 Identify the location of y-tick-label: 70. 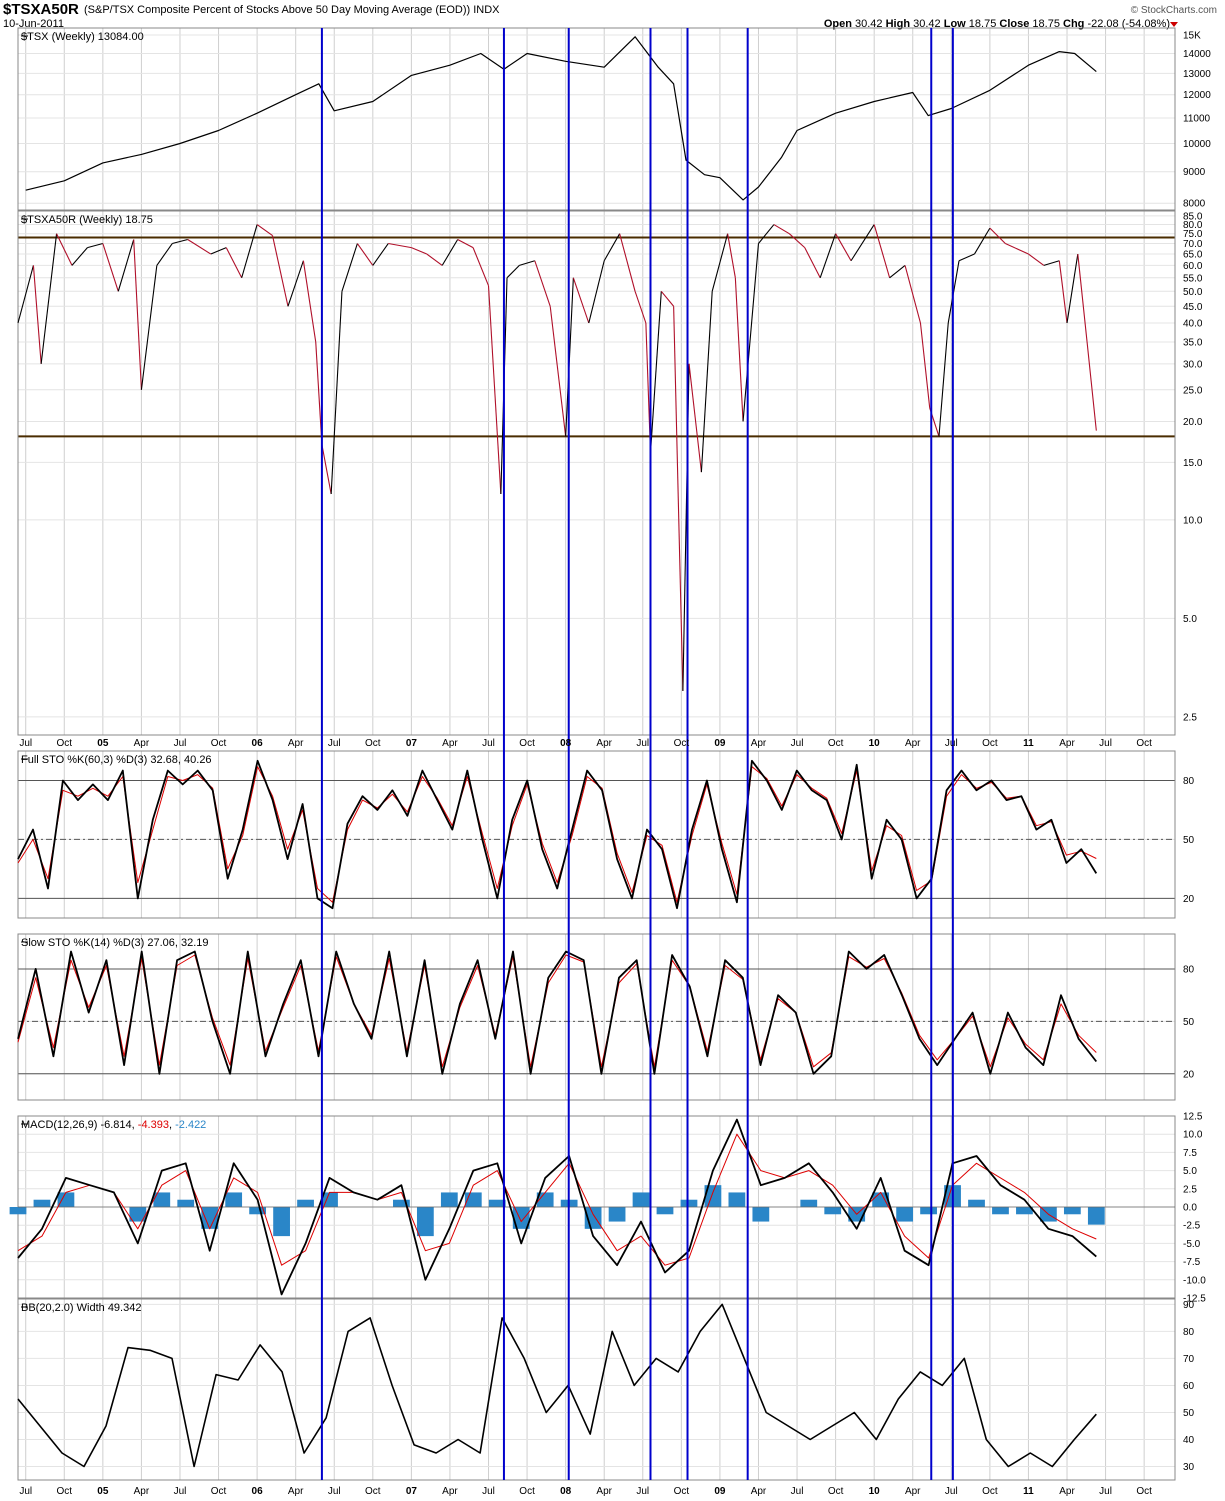
(1189, 1359).